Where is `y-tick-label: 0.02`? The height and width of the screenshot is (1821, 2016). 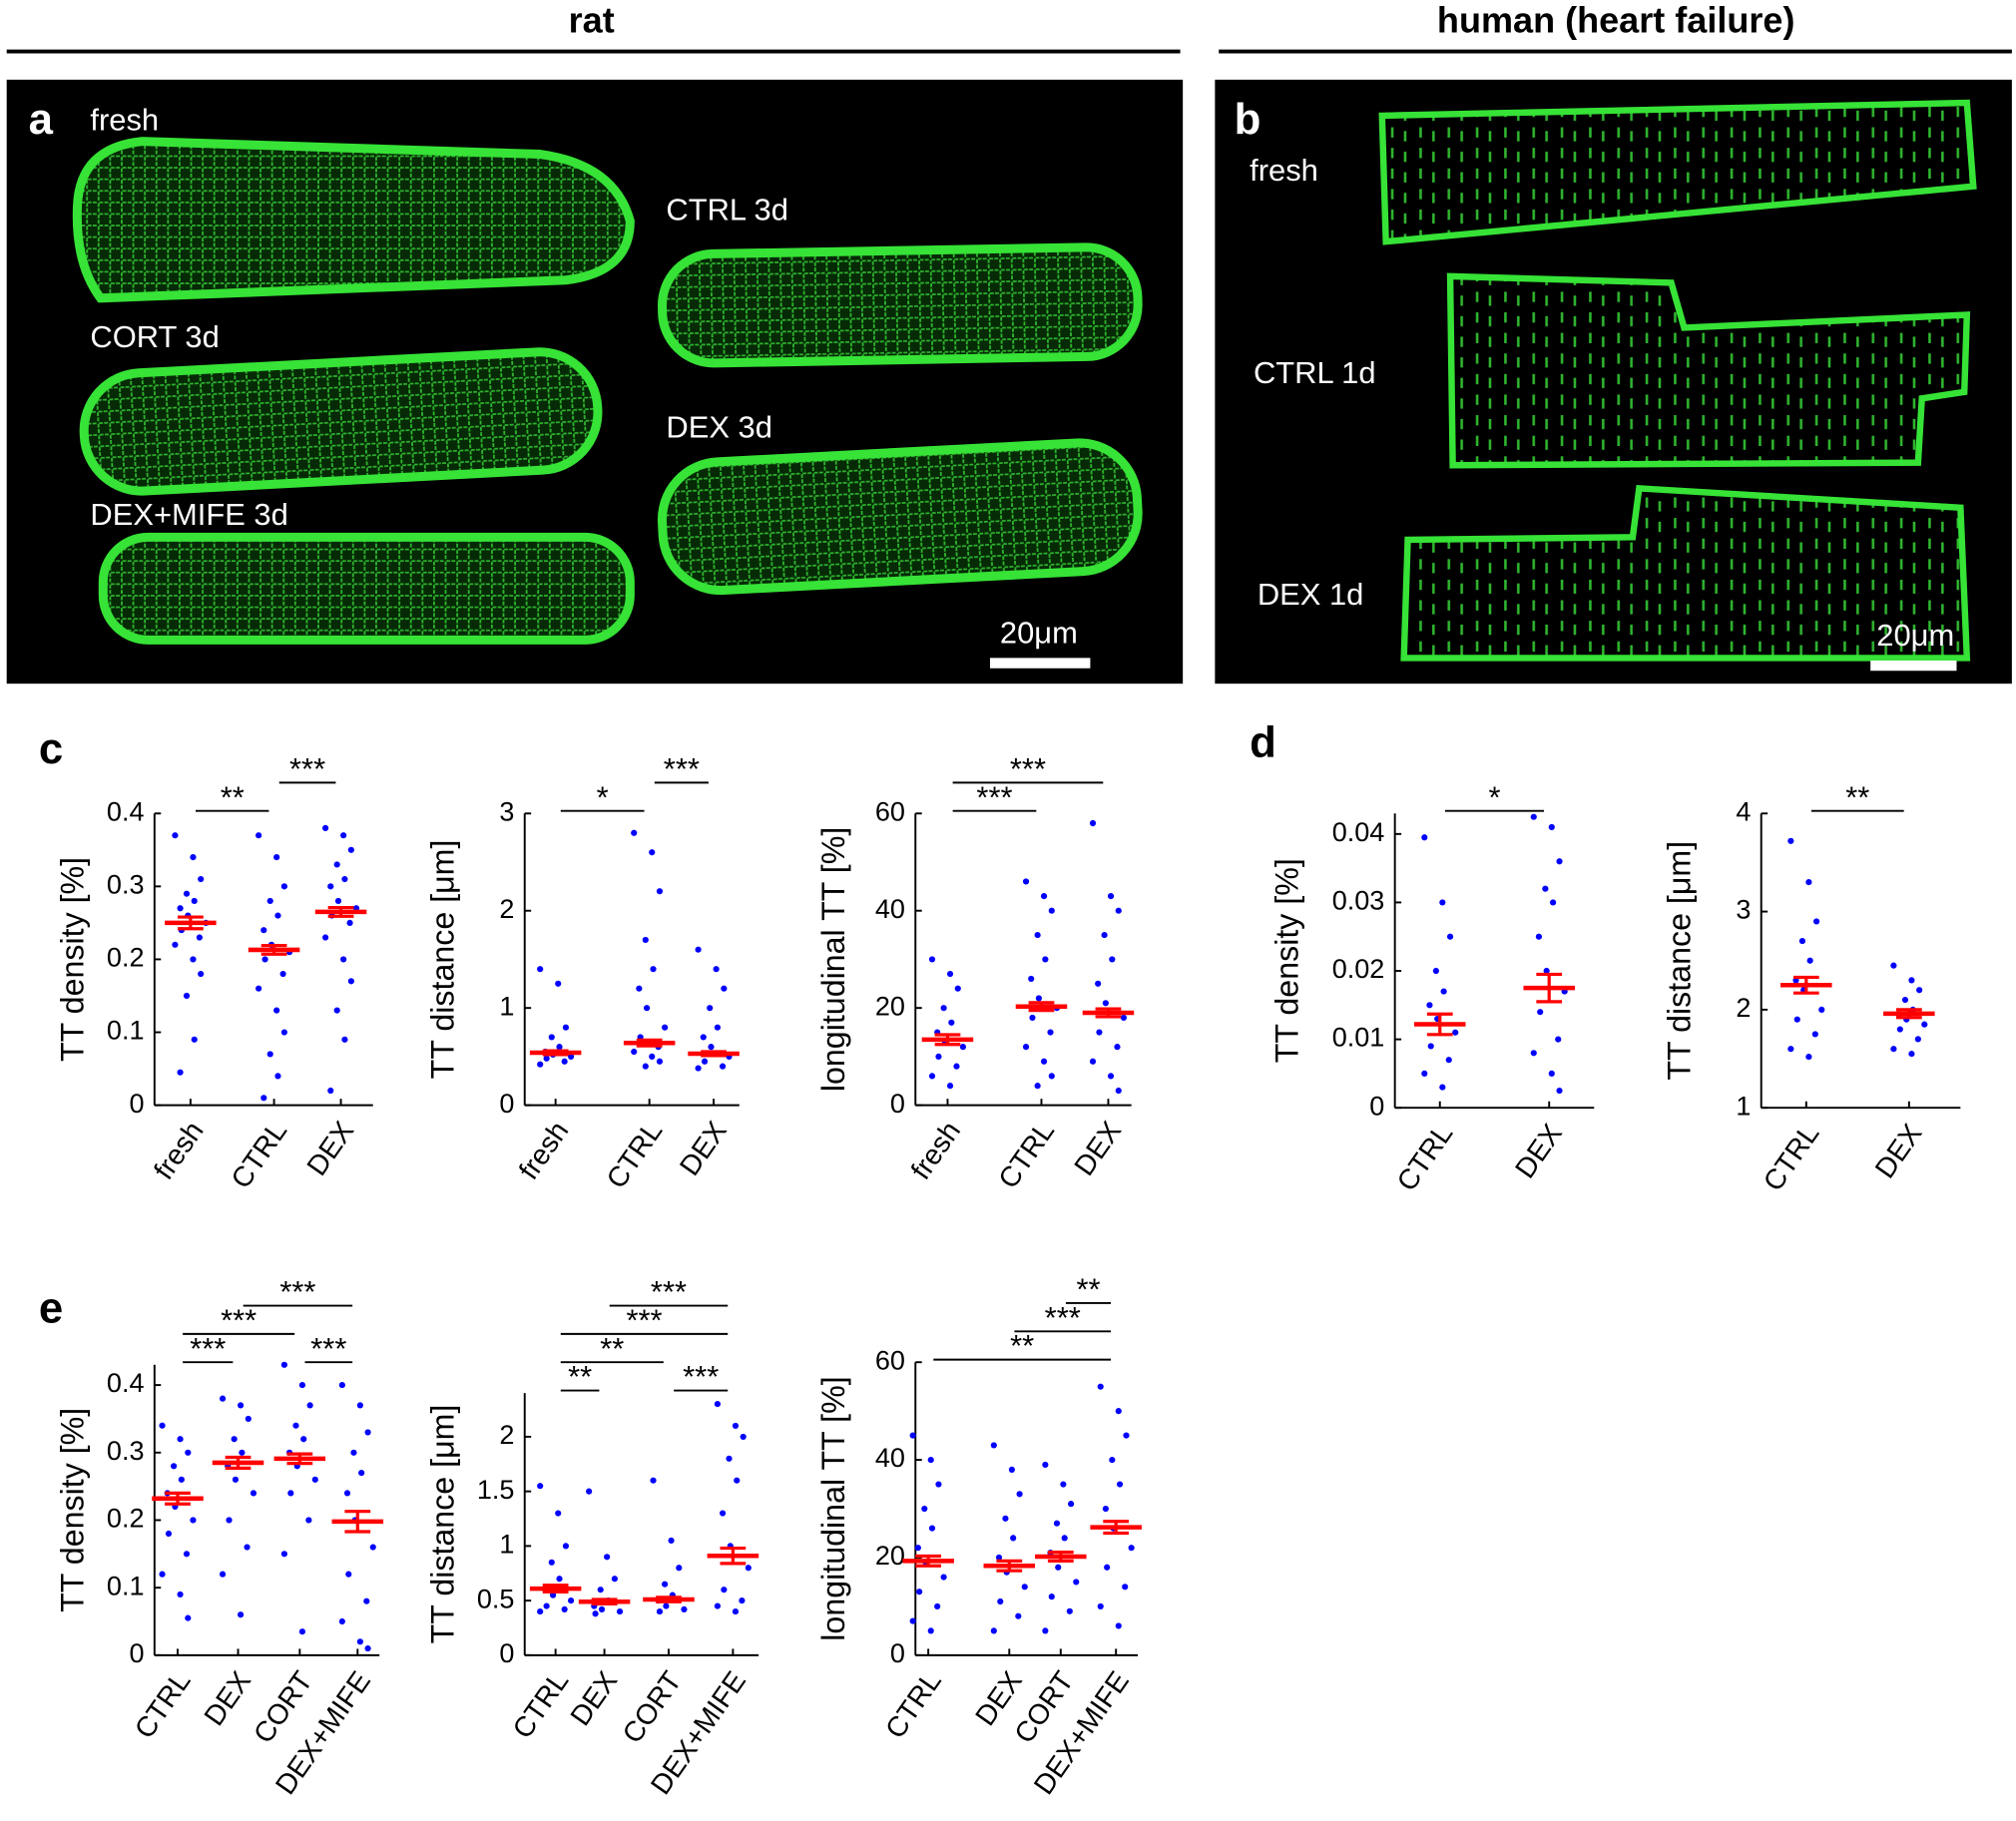 y-tick-label: 0.02 is located at coordinates (1358, 969).